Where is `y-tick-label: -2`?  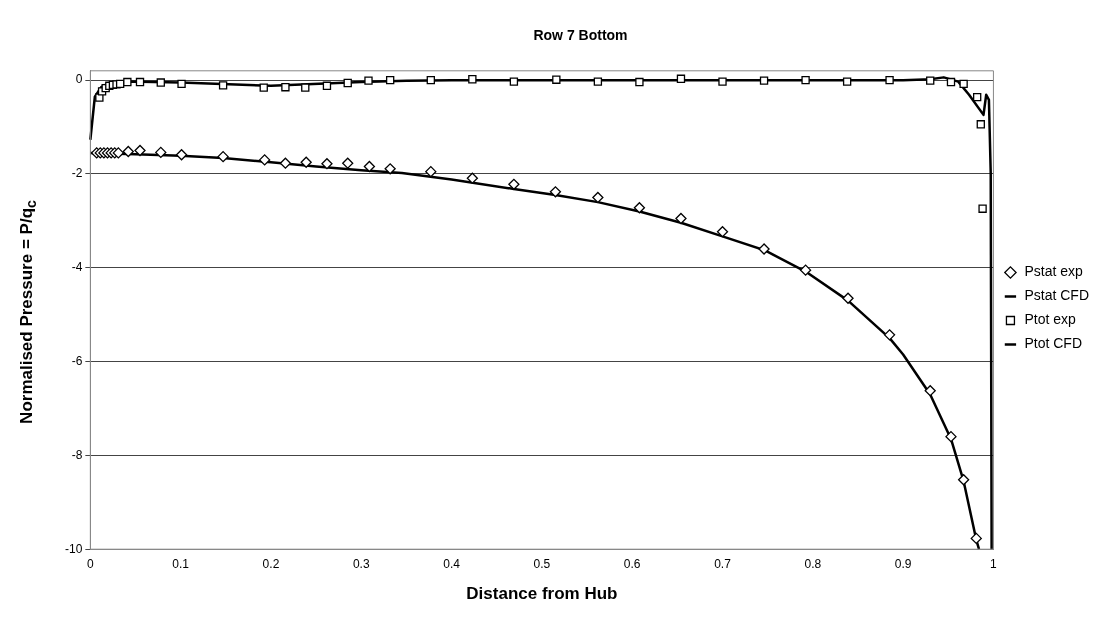
y-tick-label: -2 is located at coordinates (77, 173).